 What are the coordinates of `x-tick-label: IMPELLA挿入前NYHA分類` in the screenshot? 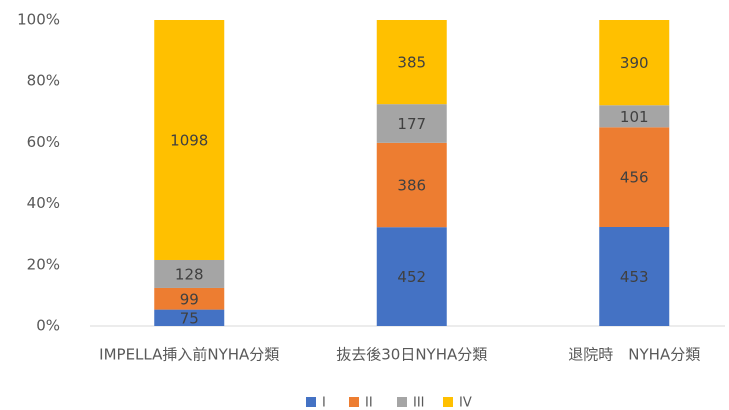 It's located at (189, 355).